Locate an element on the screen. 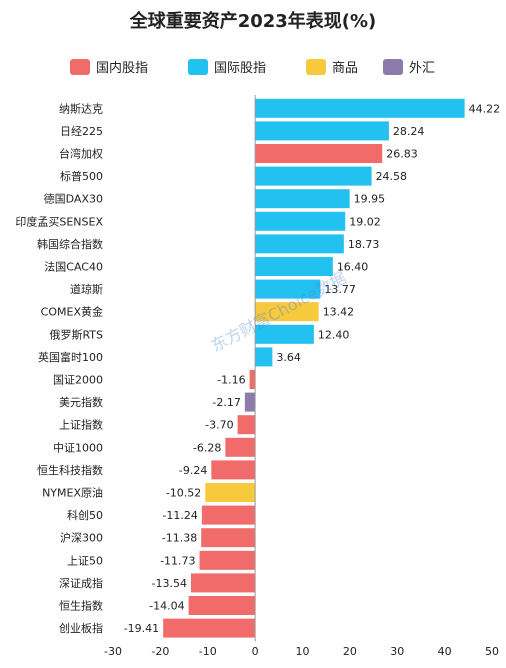  category-label-10: 俄罗斯RTS is located at coordinates (76, 334).